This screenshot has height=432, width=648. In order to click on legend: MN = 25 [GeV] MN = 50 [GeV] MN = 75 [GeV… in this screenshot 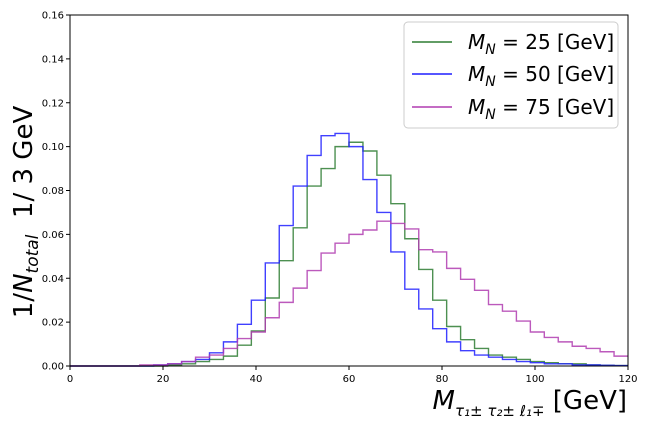, I will do `click(511, 75)`.